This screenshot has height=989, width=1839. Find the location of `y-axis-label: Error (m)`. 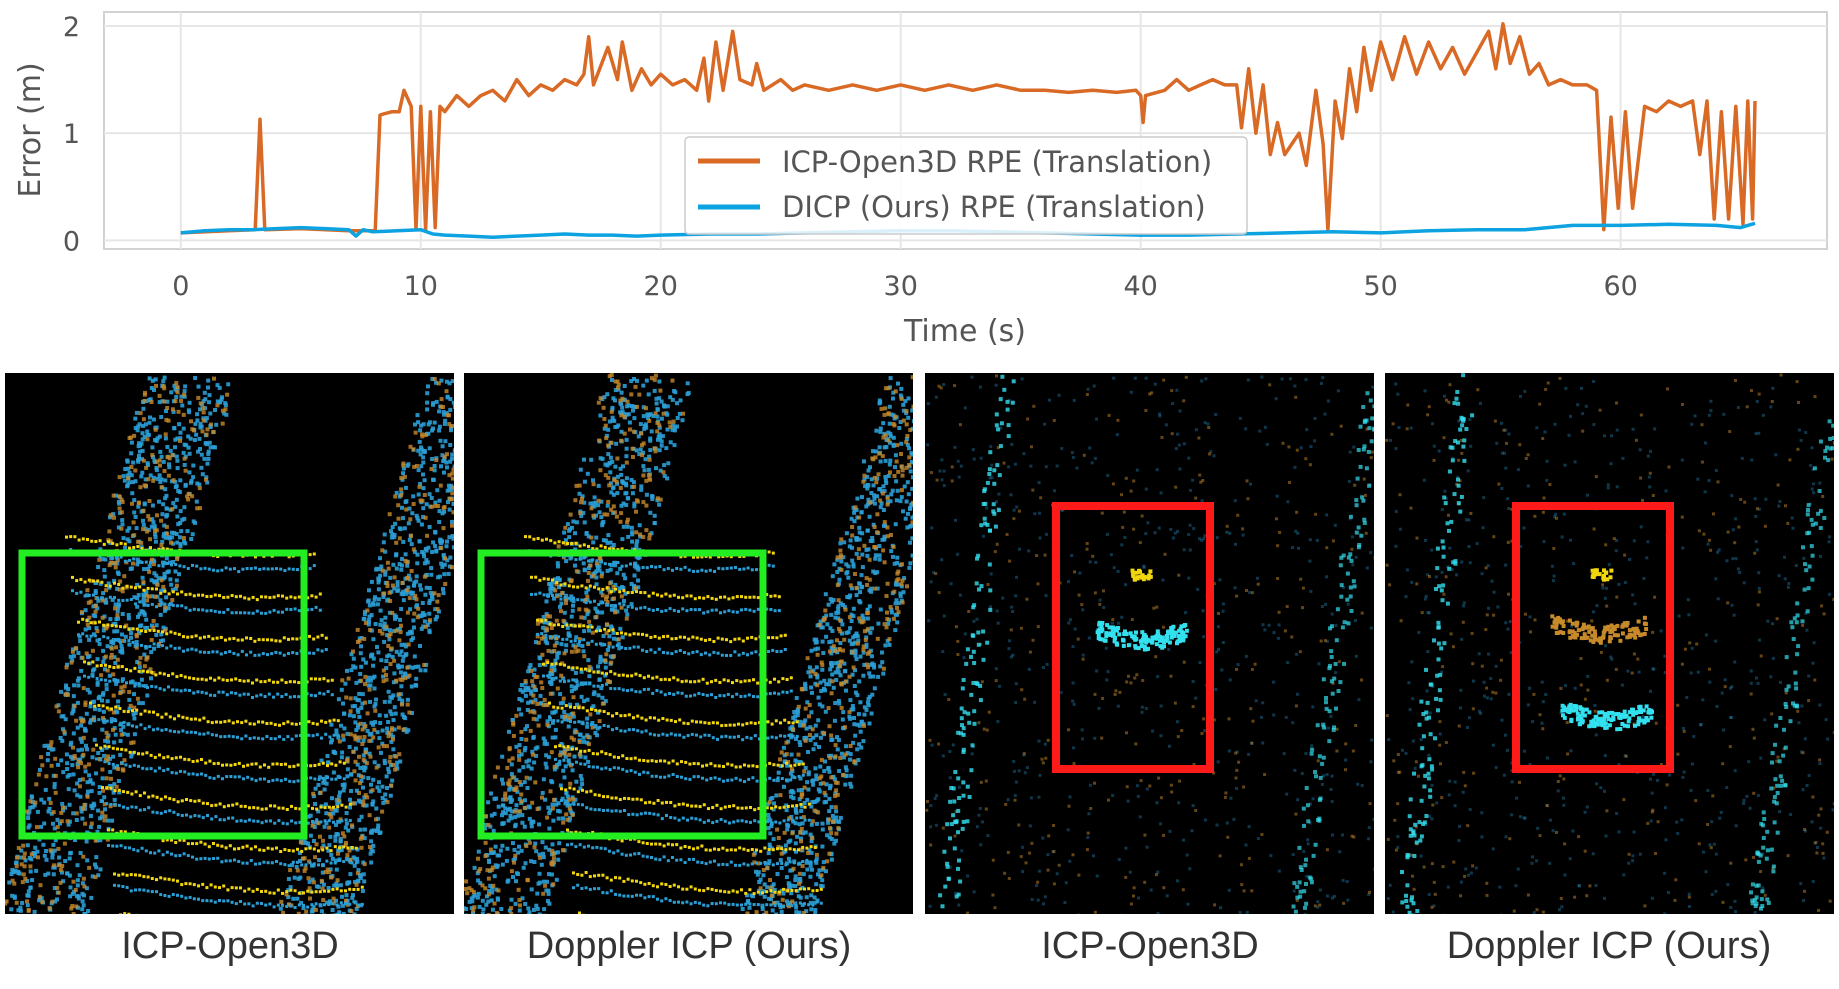

y-axis-label: Error (m) is located at coordinates (30, 129).